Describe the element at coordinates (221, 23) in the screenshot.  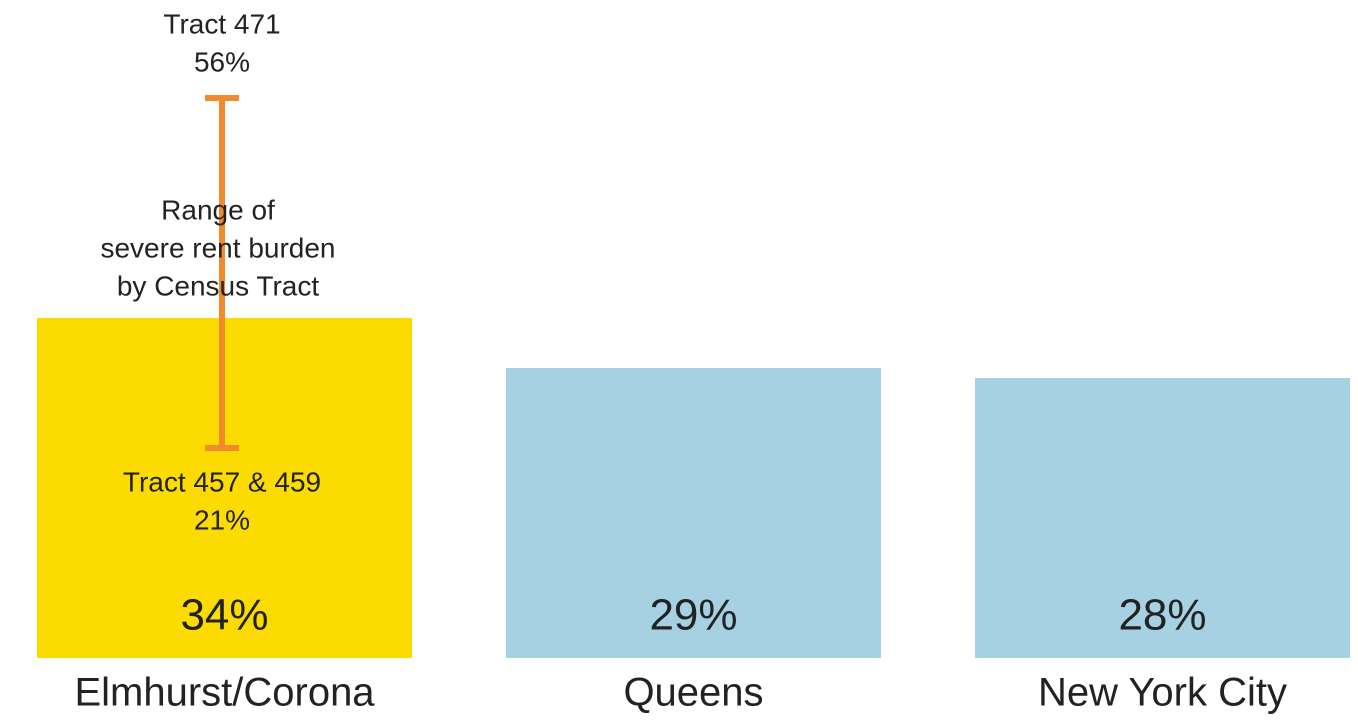
I see `high-name: Tract 471` at that location.